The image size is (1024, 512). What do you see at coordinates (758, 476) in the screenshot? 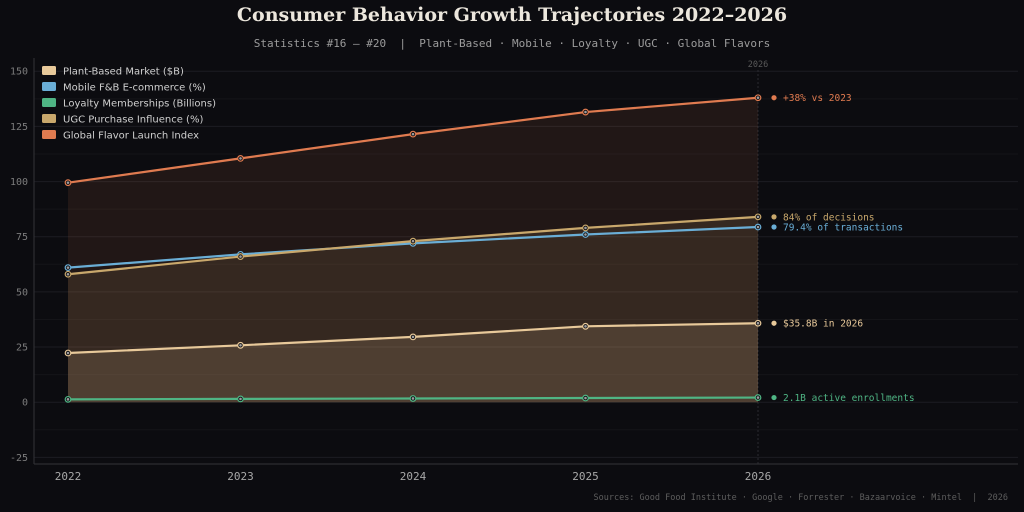
I see `x-tick-label: 2026` at bounding box center [758, 476].